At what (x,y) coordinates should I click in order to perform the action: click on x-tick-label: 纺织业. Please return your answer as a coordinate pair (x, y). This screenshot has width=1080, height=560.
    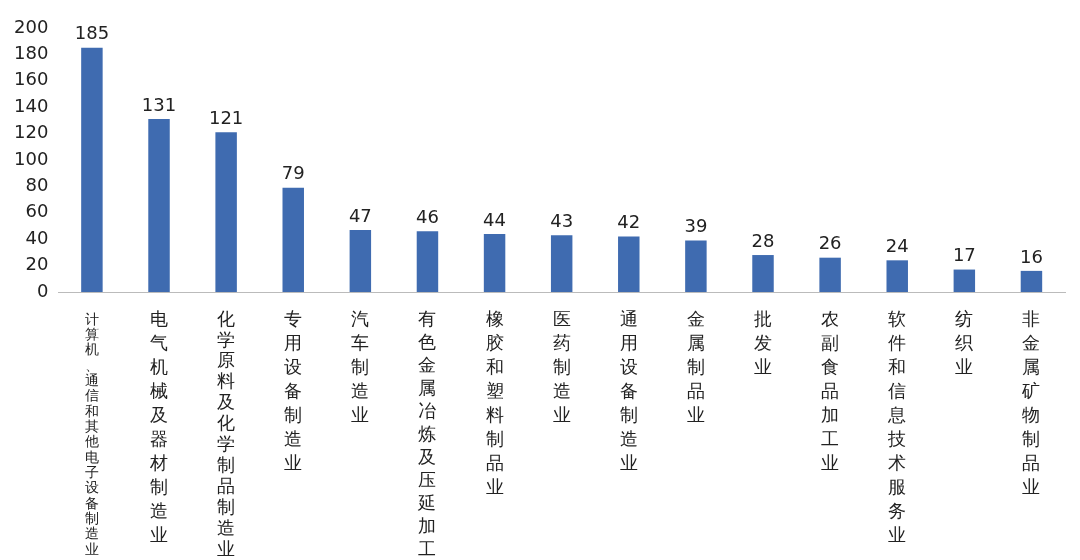
    Looking at the image, I should click on (964, 342).